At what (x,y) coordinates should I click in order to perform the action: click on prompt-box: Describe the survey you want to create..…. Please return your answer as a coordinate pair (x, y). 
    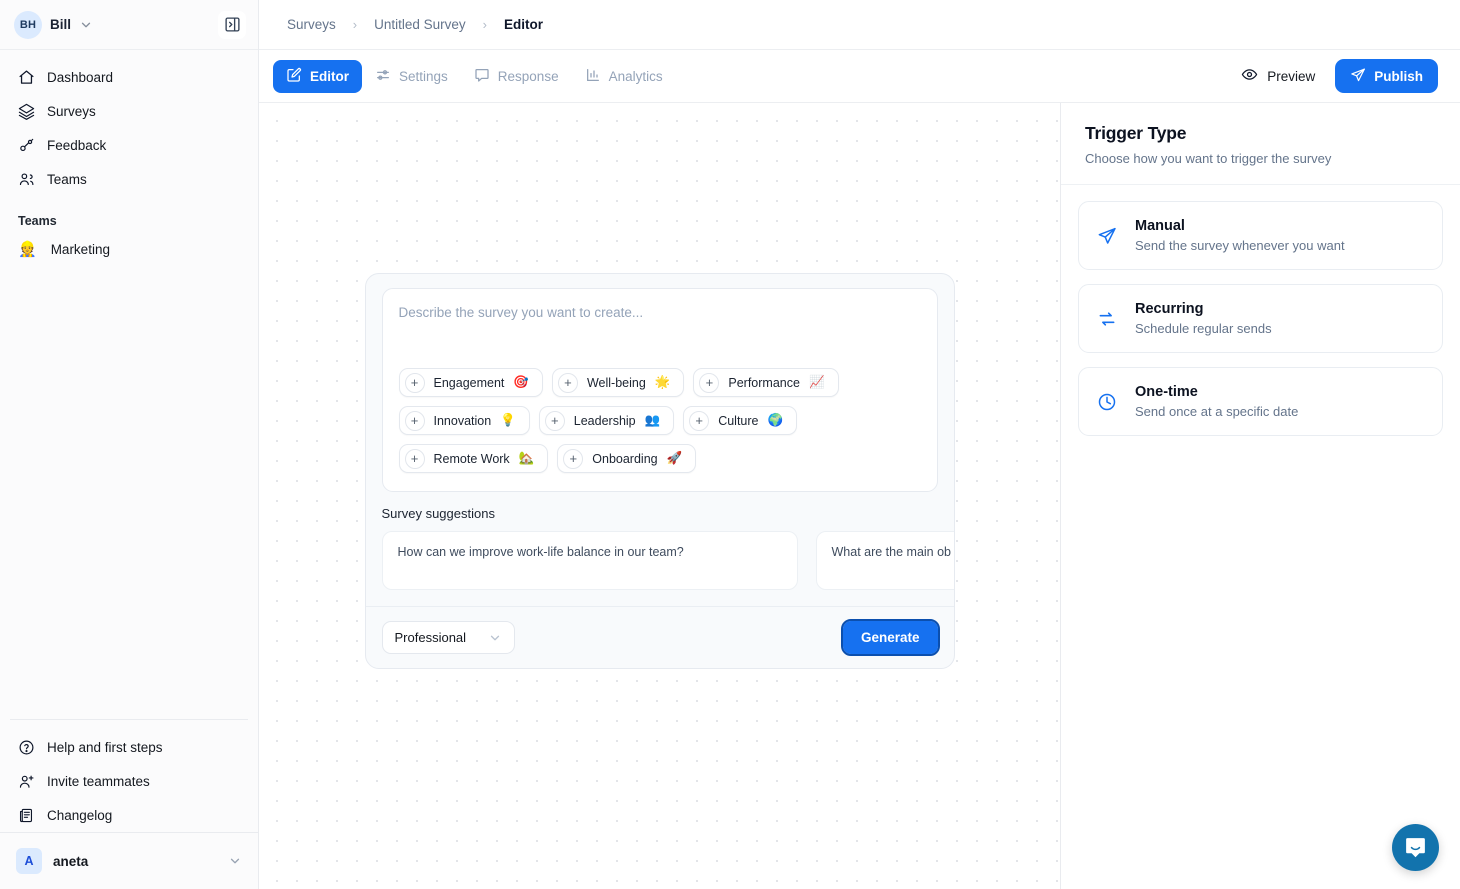
    Looking at the image, I should click on (659, 390).